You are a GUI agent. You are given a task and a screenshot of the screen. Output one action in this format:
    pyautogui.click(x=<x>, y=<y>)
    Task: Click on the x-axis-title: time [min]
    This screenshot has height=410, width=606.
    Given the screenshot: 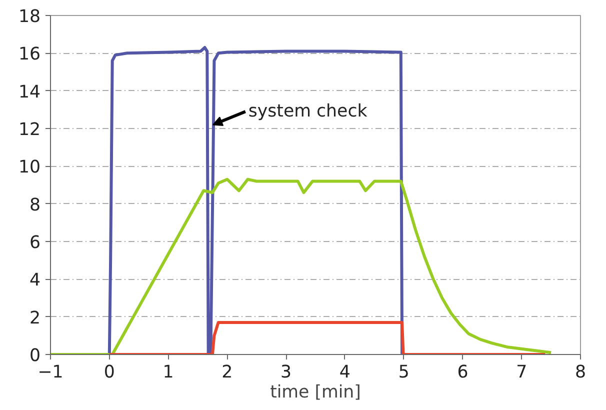 What is the action you would take?
    pyautogui.click(x=315, y=392)
    